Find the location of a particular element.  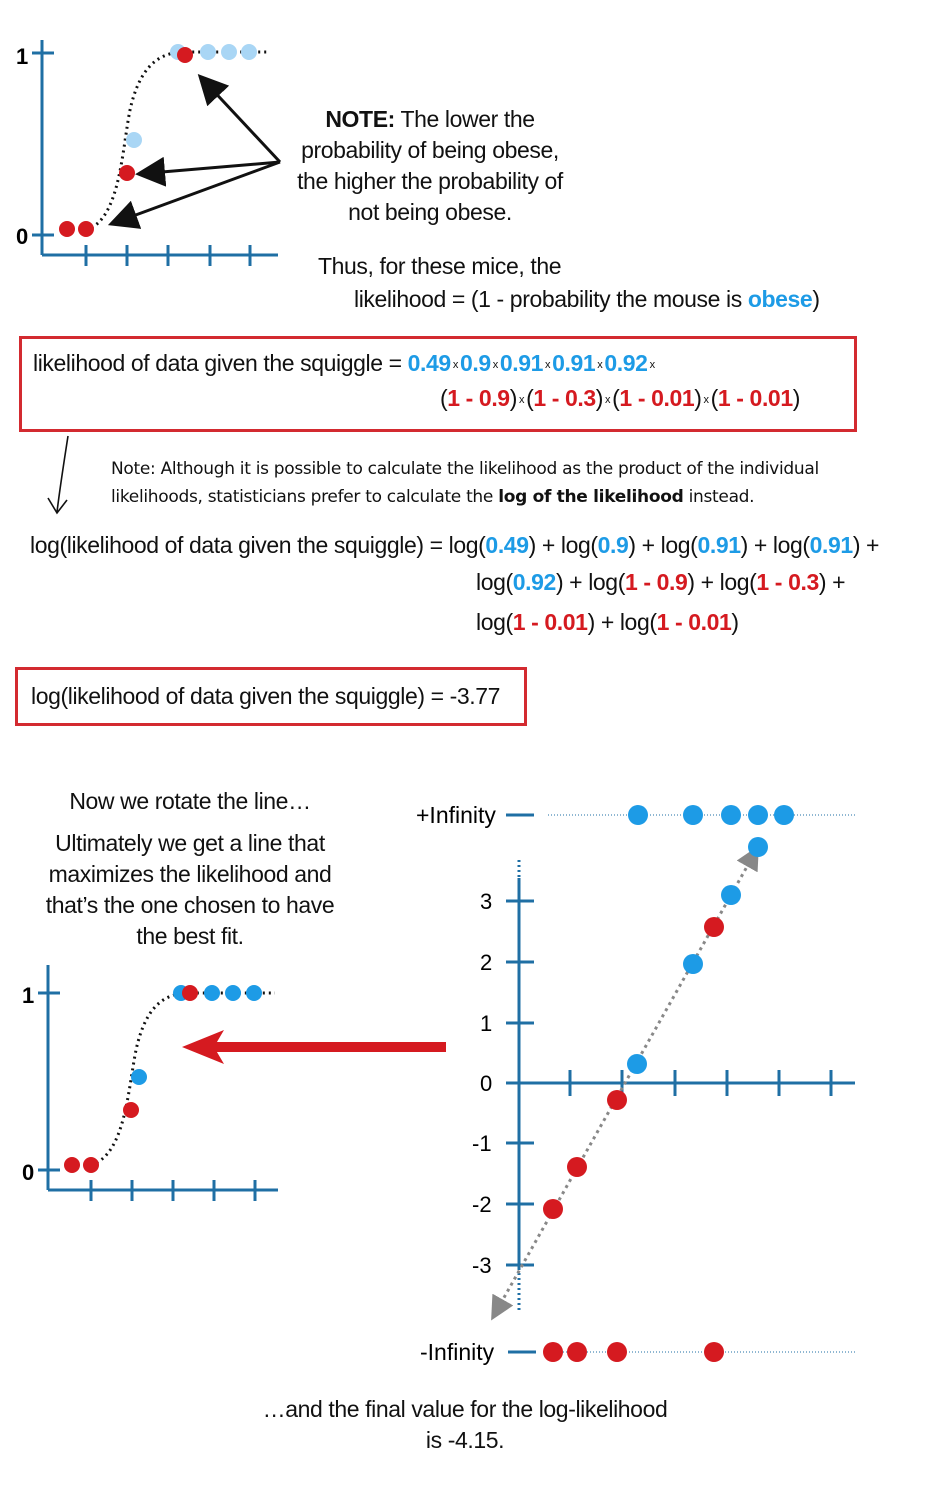

minus: - is located at coordinates (555, 398).